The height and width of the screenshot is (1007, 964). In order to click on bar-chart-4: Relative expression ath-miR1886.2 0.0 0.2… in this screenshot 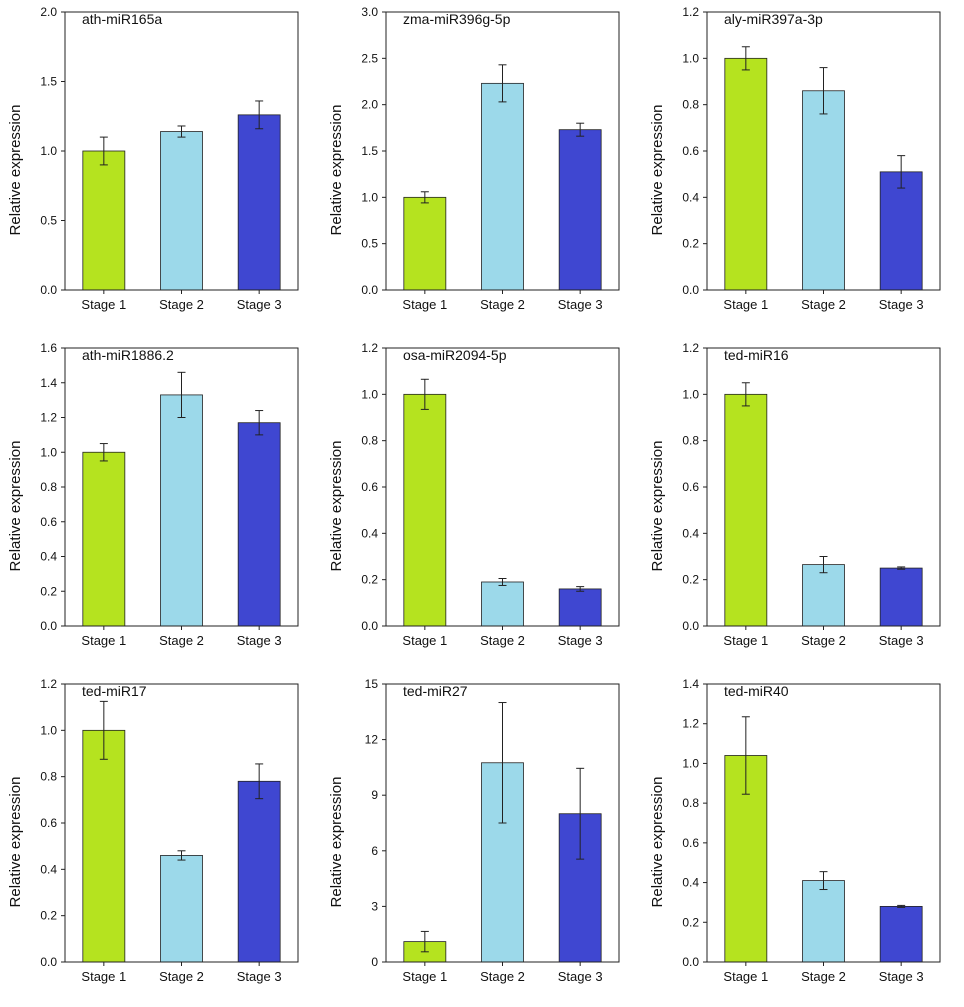, I will do `click(153, 494)`.